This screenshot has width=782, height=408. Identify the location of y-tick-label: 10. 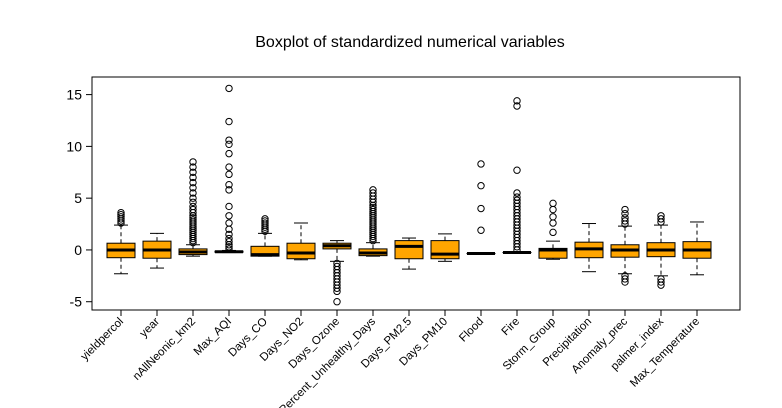
(74, 146).